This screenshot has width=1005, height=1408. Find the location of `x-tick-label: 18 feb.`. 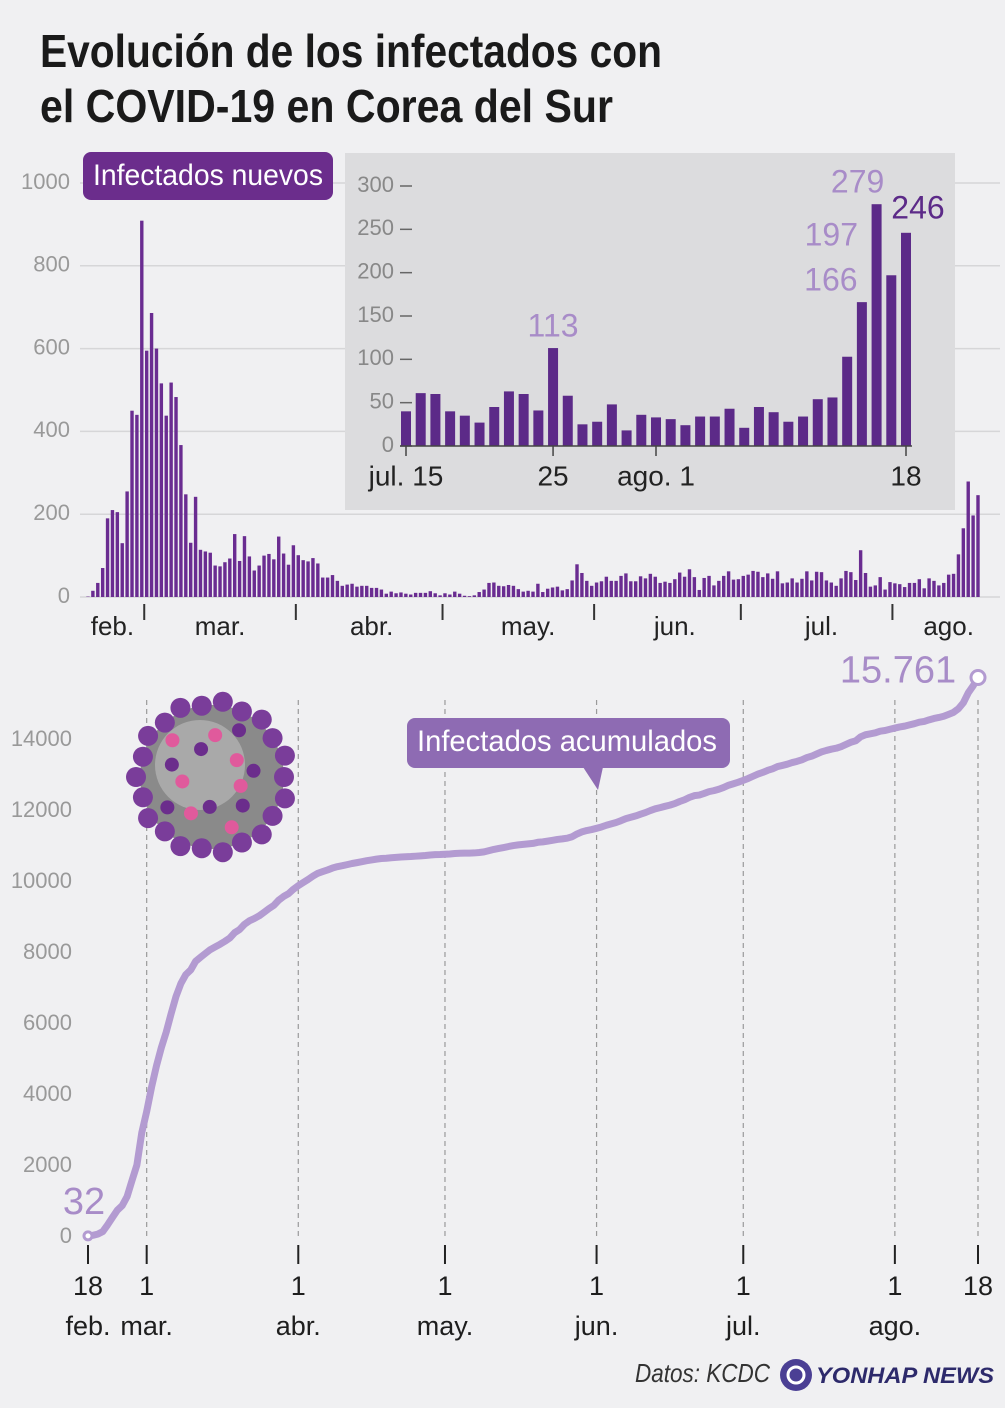

x-tick-label: 18 feb. is located at coordinates (88, 1306).